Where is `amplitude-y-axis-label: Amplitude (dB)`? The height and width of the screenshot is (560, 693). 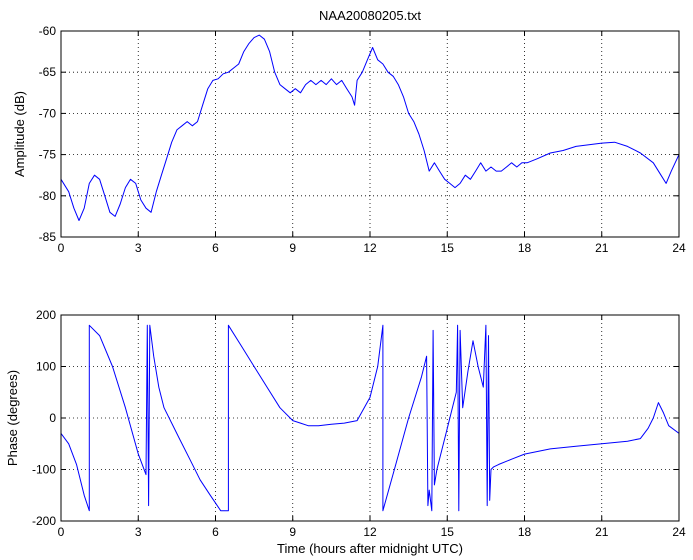
amplitude-y-axis-label: Amplitude (dB) is located at coordinates (19, 134).